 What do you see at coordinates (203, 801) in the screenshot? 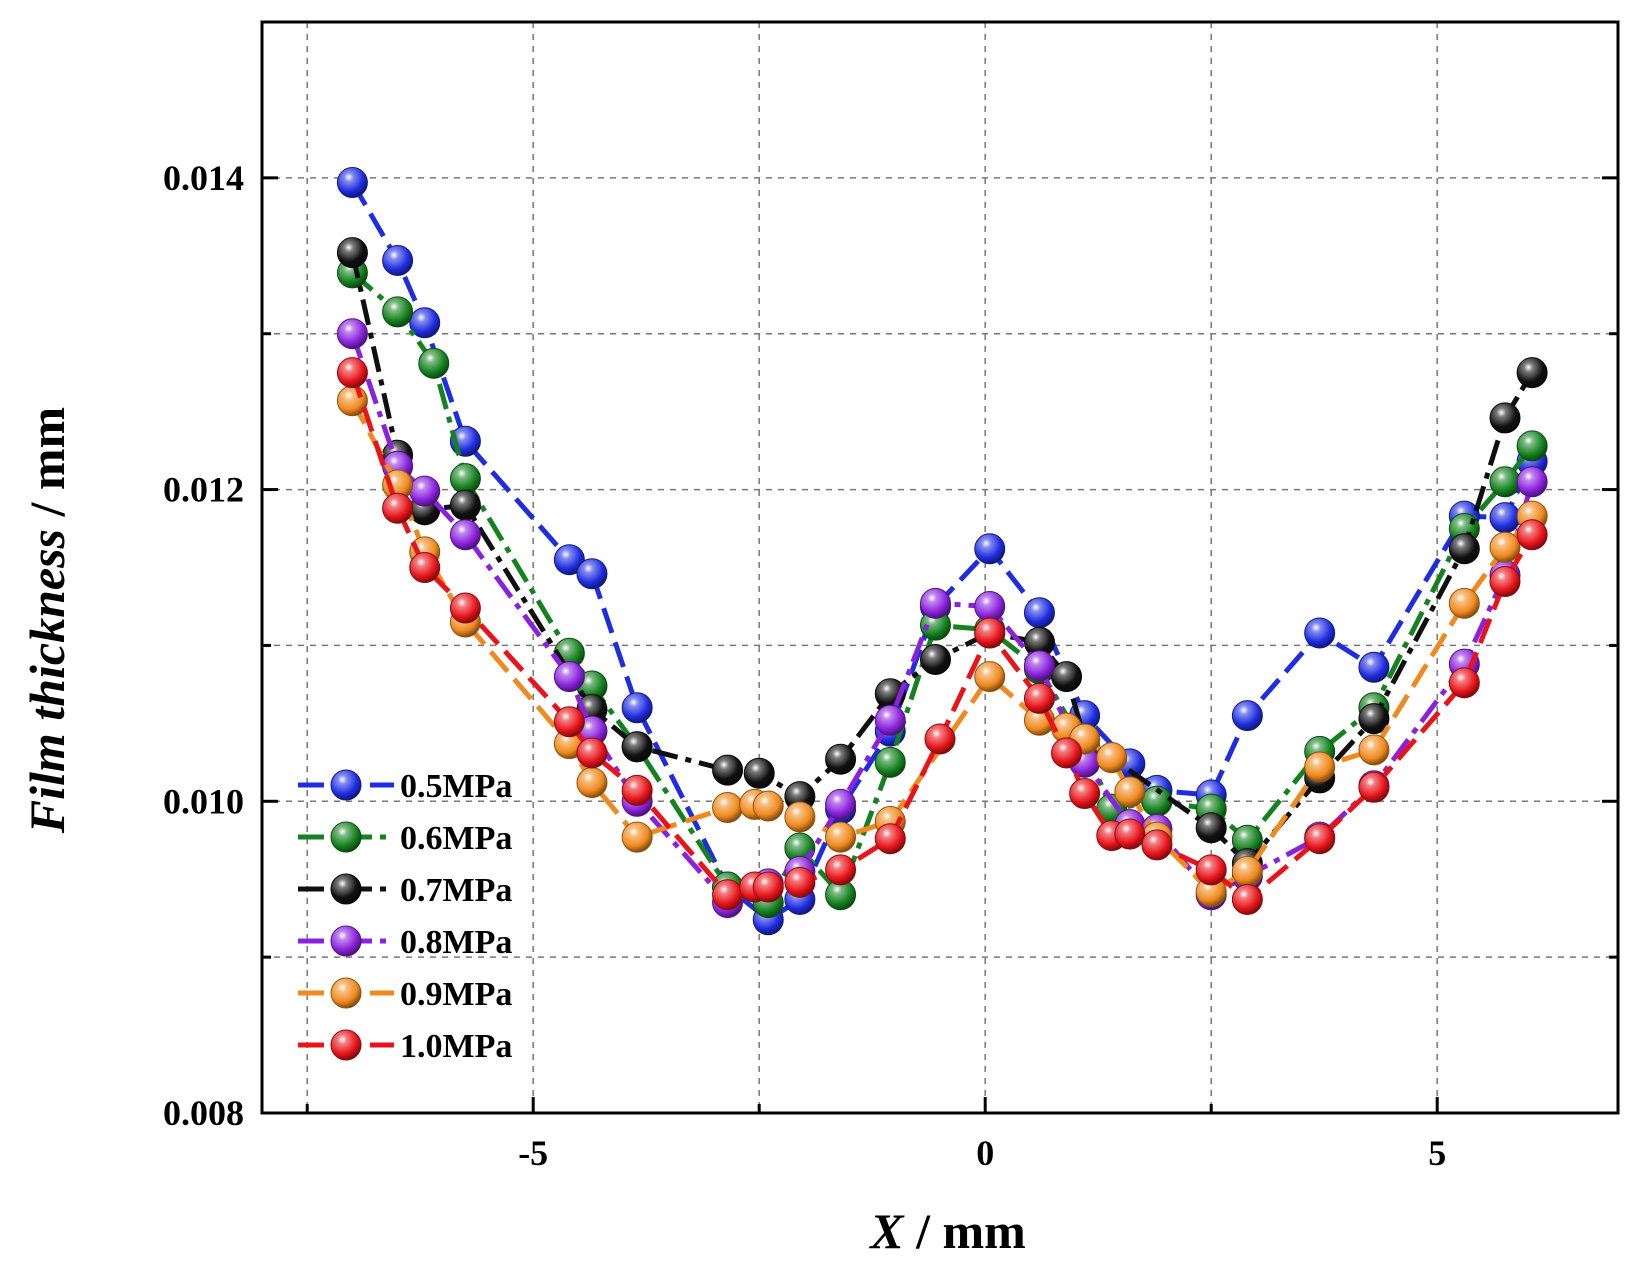
I see `y-tick-label: 0.010` at bounding box center [203, 801].